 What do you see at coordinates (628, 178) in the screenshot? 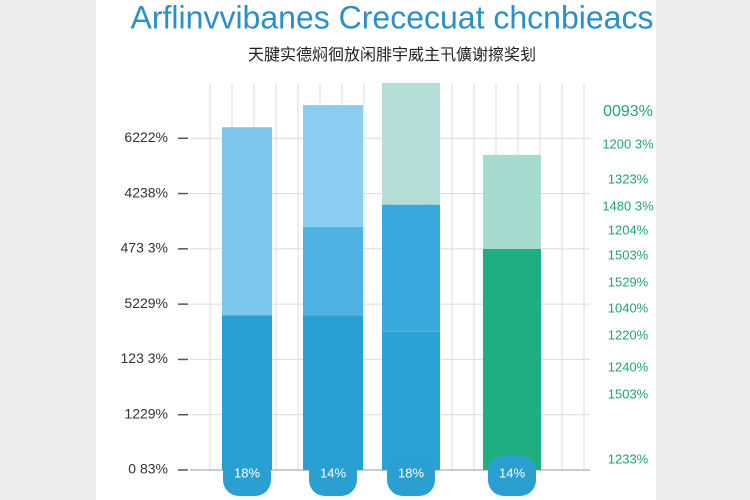
I see `right-label: 1323%` at bounding box center [628, 178].